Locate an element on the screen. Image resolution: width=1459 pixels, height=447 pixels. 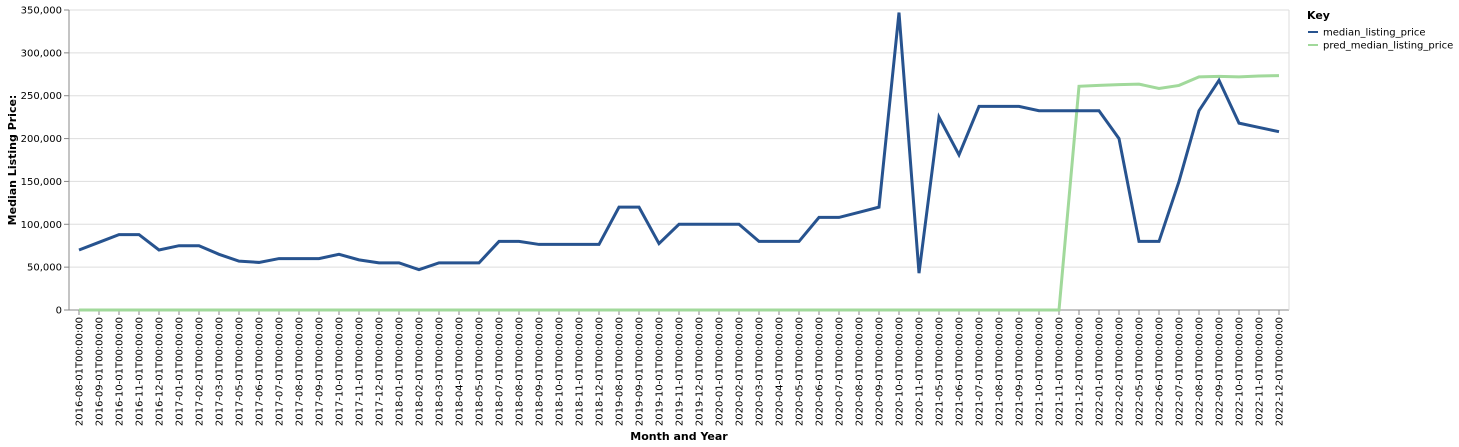
x-tick-label: 2021-11-01T00:00:00 is located at coordinates (1060, 371).